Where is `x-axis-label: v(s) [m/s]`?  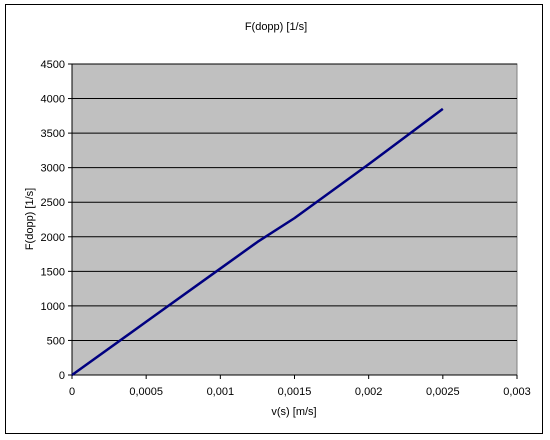 x-axis-label: v(s) [m/s] is located at coordinates (293, 412).